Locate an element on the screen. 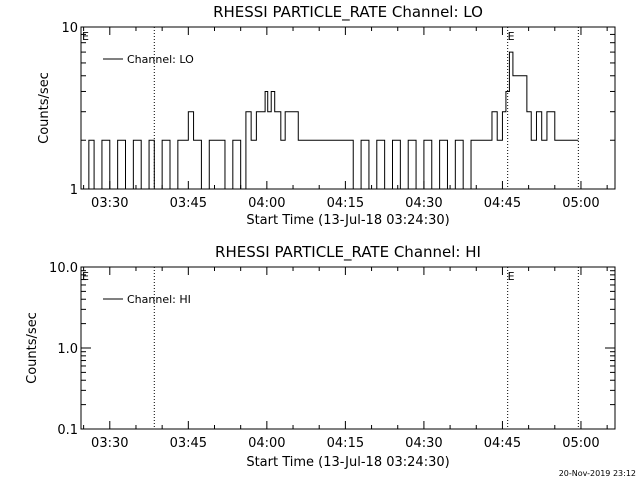  y-tick-label: 10 is located at coordinates (69, 28).